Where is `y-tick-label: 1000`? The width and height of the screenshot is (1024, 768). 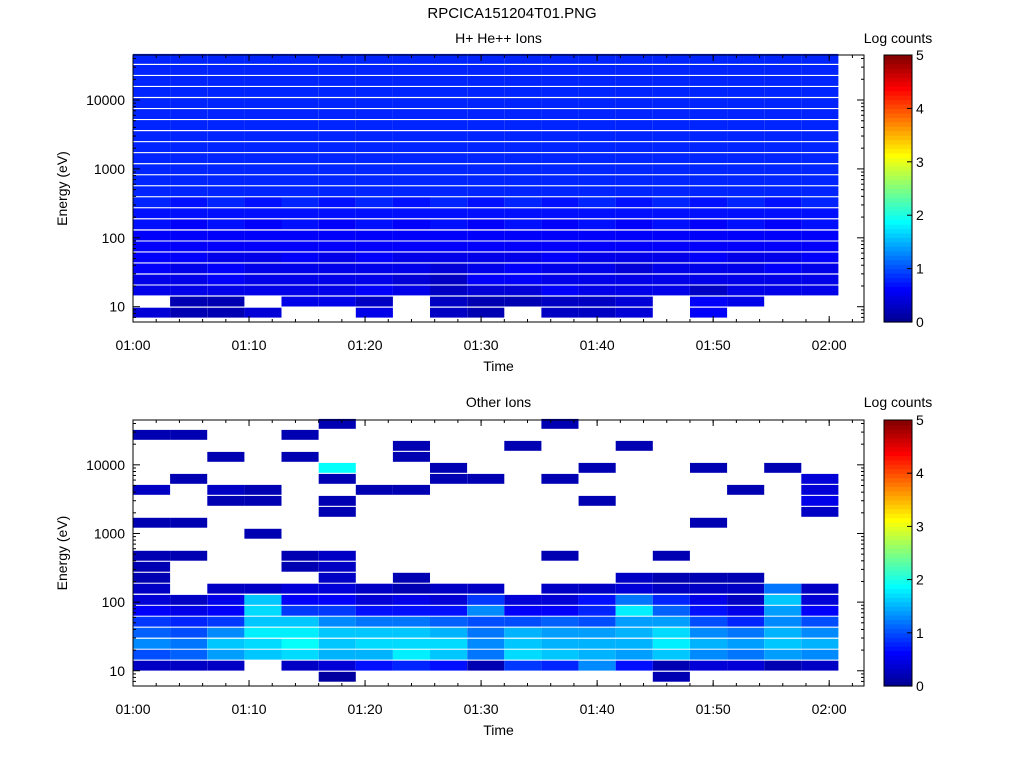 y-tick-label: 1000 is located at coordinates (109, 169).